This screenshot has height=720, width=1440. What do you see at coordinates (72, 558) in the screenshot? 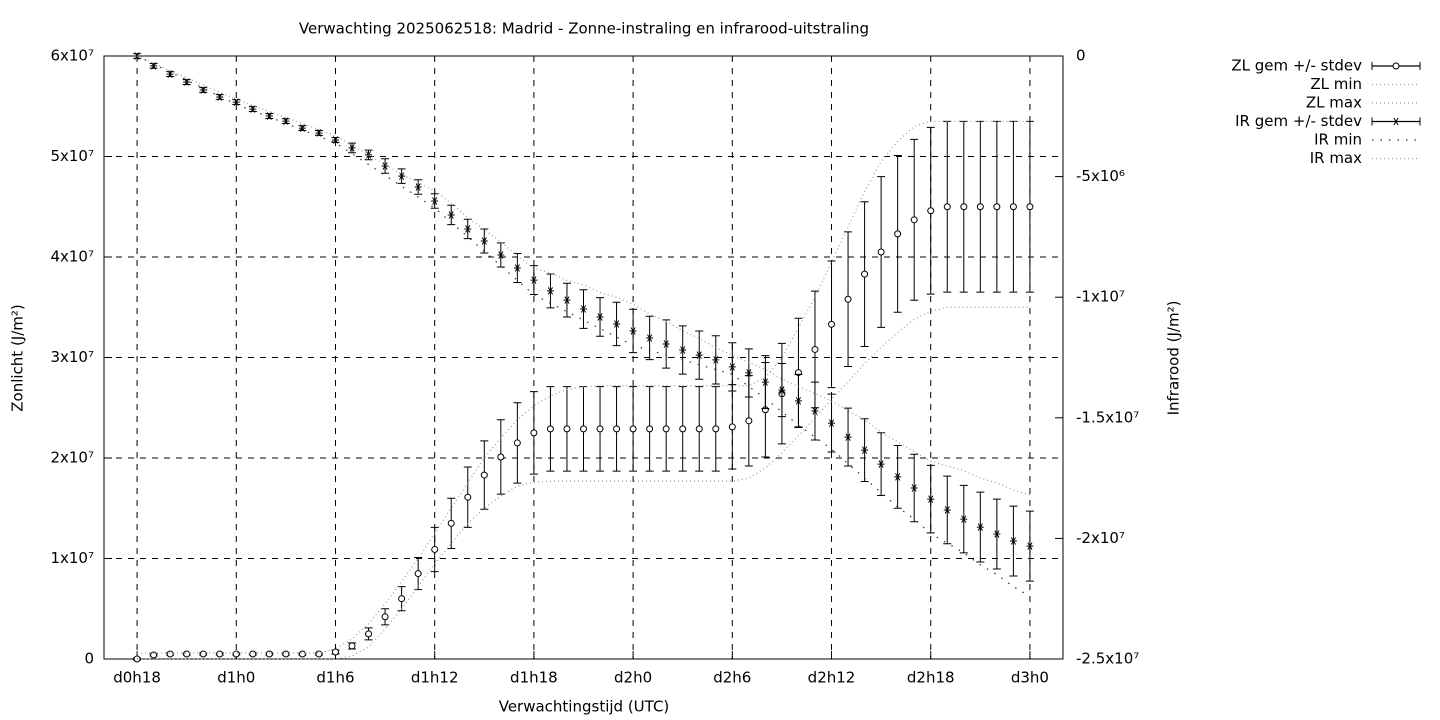
I see `y-tick-label: 1x10⁷` at bounding box center [72, 558].